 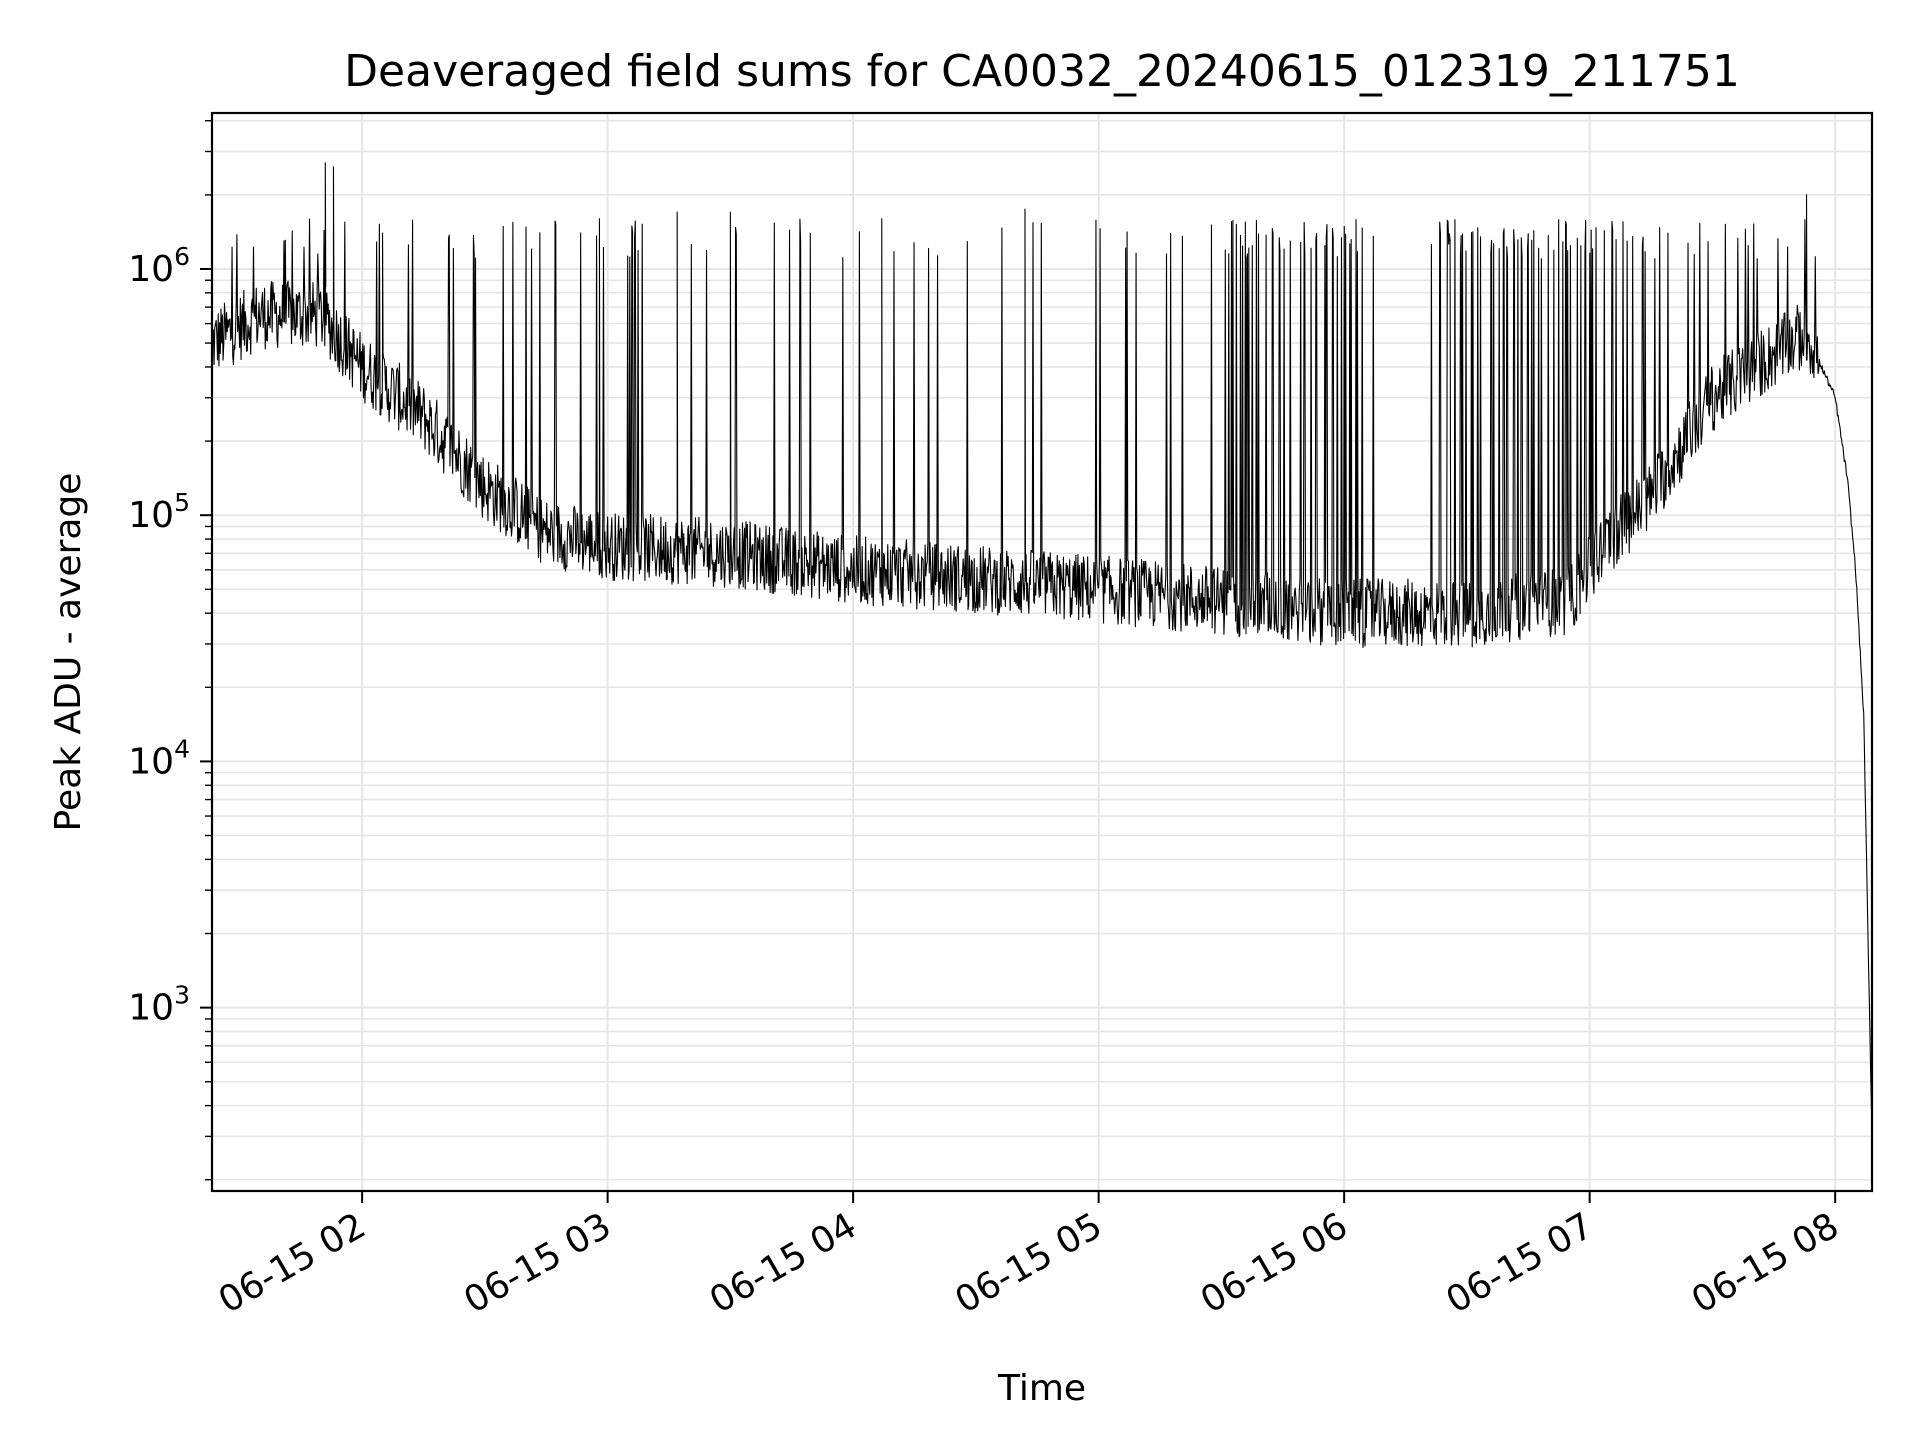 I want to click on y-tick-label: 10⁴, so click(x=159, y=758).